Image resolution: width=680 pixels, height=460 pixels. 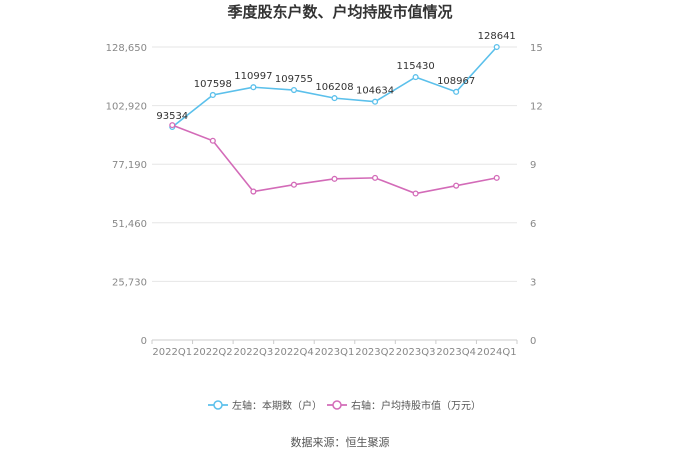 What do you see at coordinates (277, 405) in the screenshot?
I see `legend-label: 左轴：本期数（户）` at bounding box center [277, 405].